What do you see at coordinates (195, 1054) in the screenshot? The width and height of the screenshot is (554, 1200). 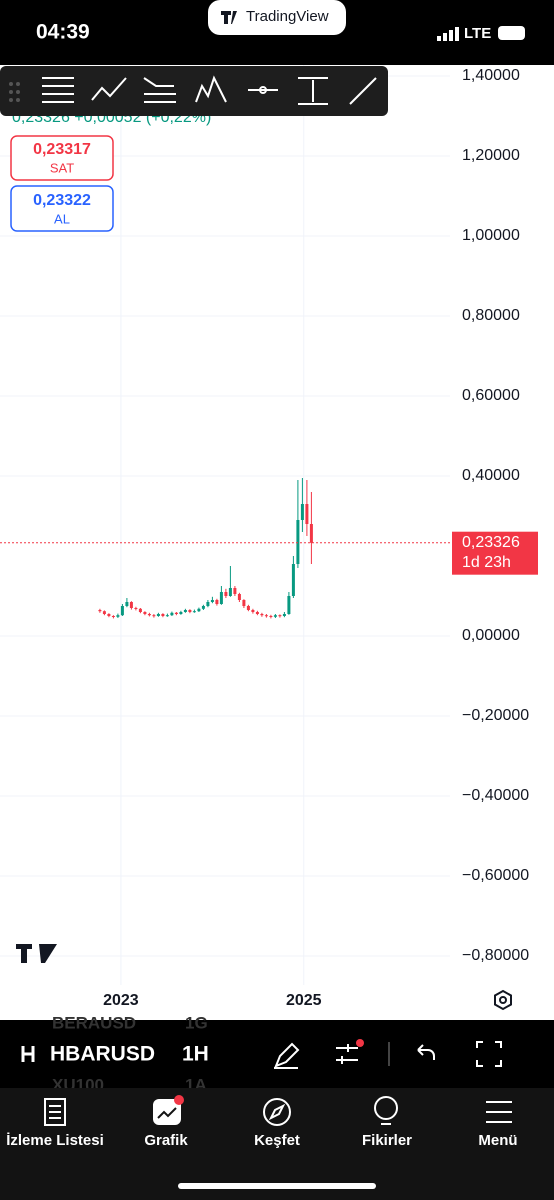 I see `interval: 1H` at bounding box center [195, 1054].